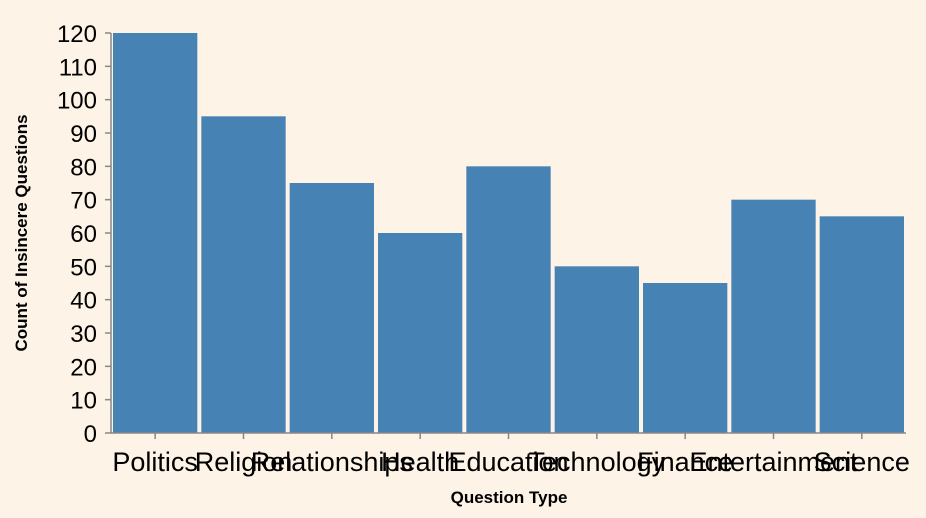  What do you see at coordinates (596, 349) in the screenshot?
I see `bar-technology` at bounding box center [596, 349].